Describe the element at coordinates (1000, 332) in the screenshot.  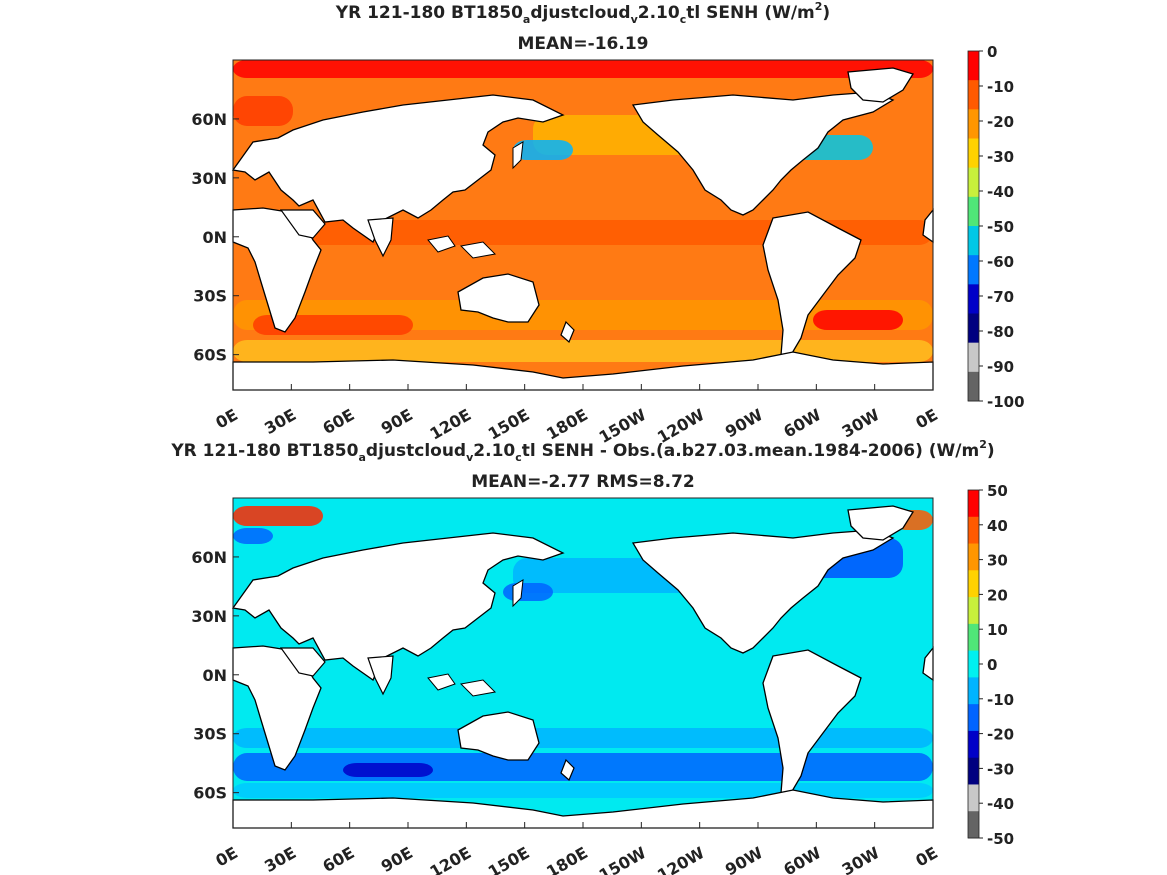
I see `colorbar-label: -80` at that location.